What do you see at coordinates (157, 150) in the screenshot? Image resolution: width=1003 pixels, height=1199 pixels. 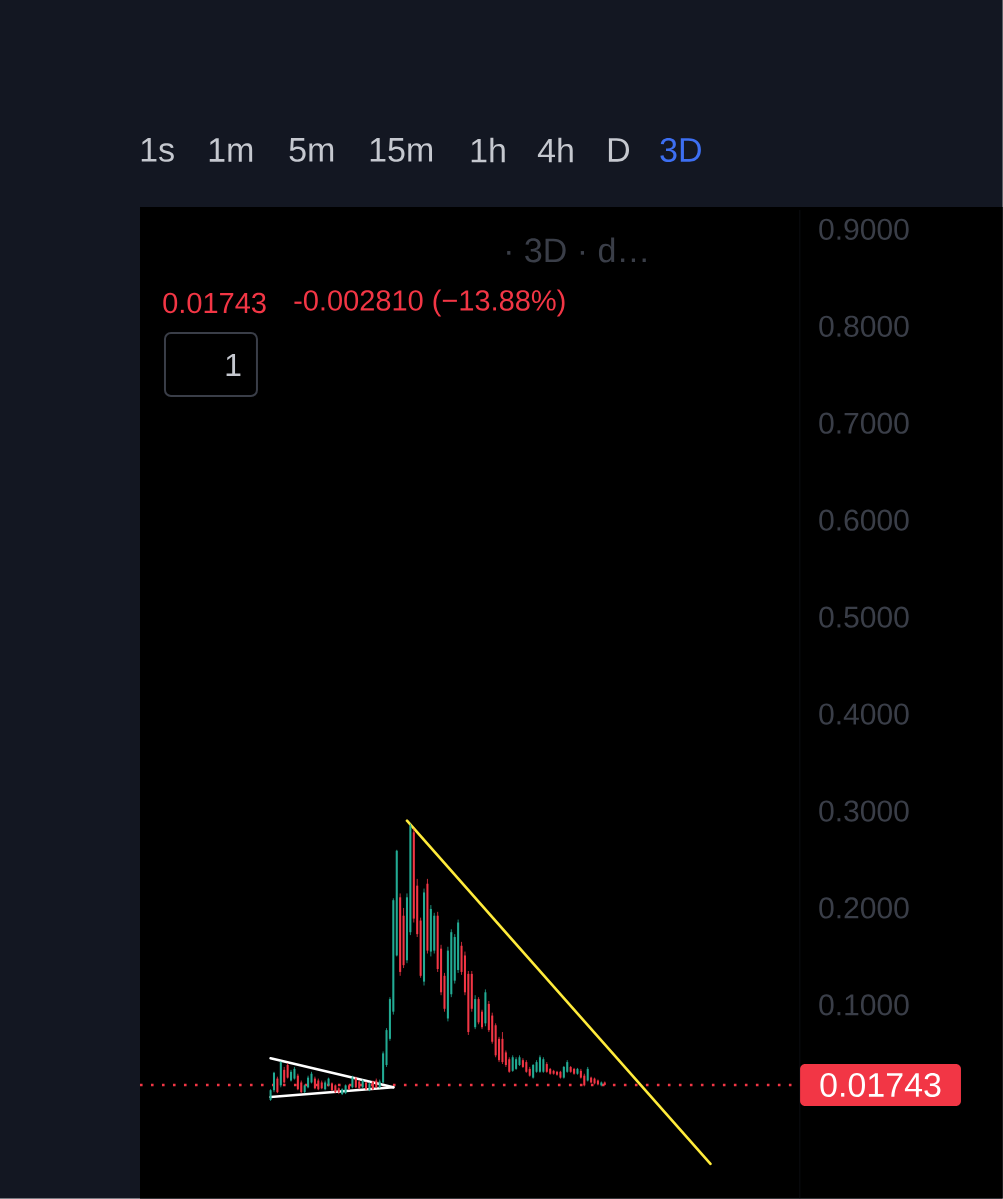 I see `text: 1s` at bounding box center [157, 150].